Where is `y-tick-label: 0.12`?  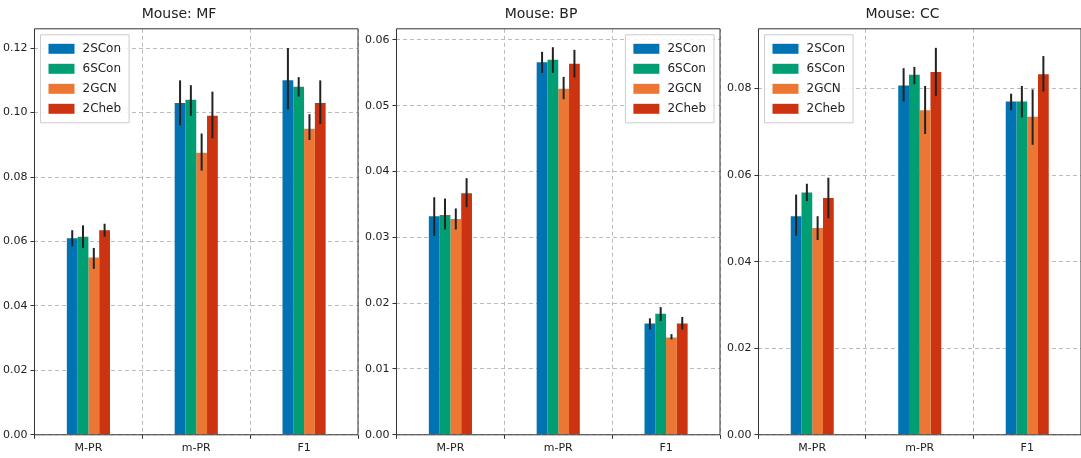
y-tick-label: 0.12 is located at coordinates (15, 47).